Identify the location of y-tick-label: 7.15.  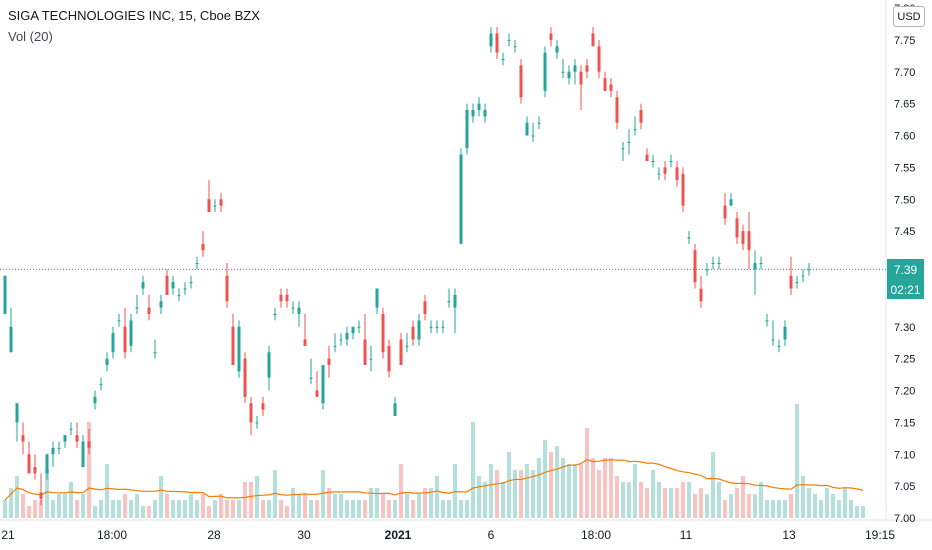
(904, 423).